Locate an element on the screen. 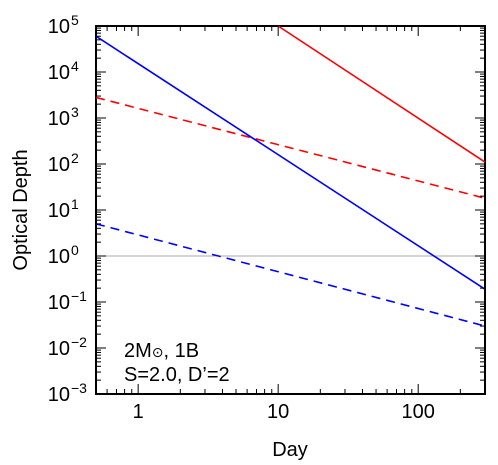 The image size is (498, 465). annotation-mass-prefix: 2M is located at coordinates (138, 351).